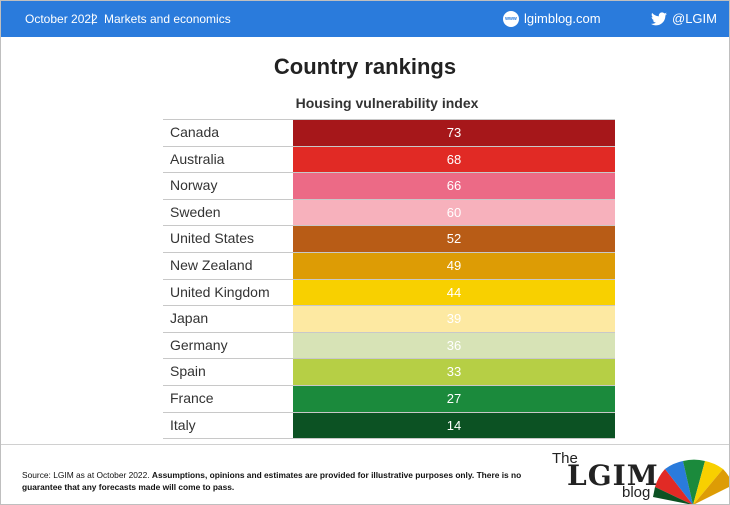 This screenshot has height=505, width=730. I want to click on umbrella-icon, so click(691, 481).